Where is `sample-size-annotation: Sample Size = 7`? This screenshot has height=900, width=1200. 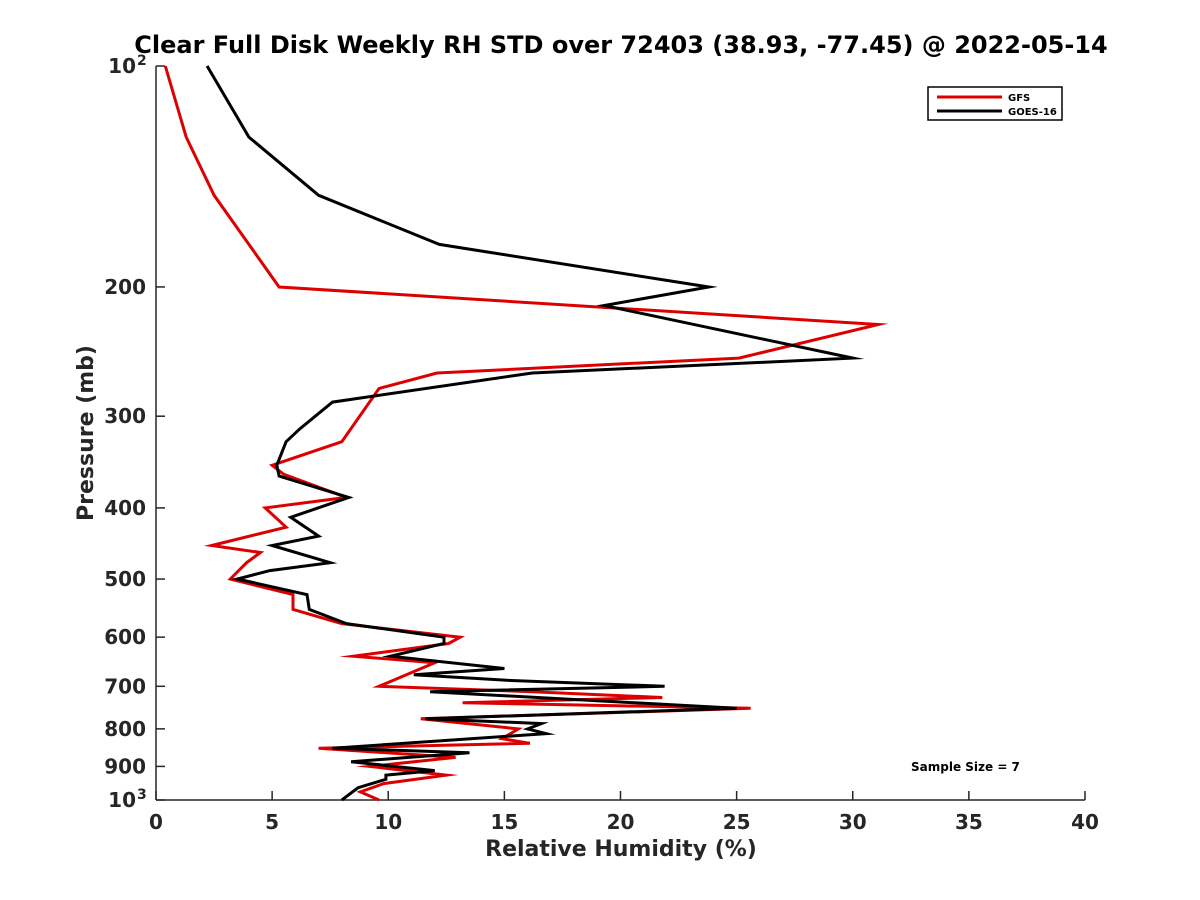
sample-size-annotation: Sample Size = 7 is located at coordinates (965, 767).